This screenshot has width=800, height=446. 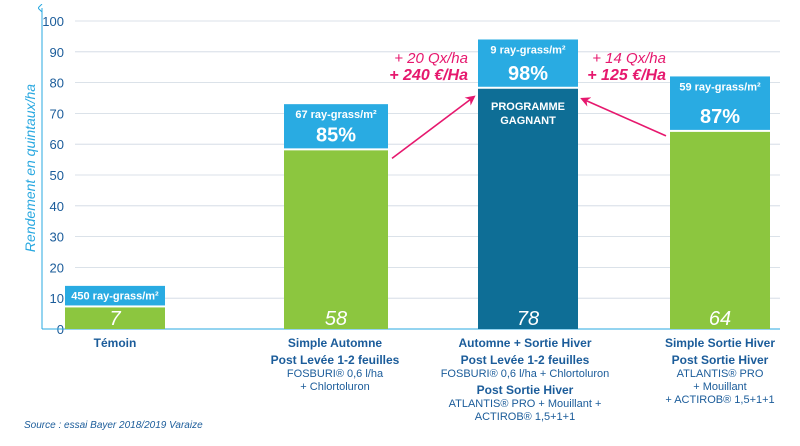 What do you see at coordinates (720, 387) in the screenshot?
I see `category-line: + Mouillant` at bounding box center [720, 387].